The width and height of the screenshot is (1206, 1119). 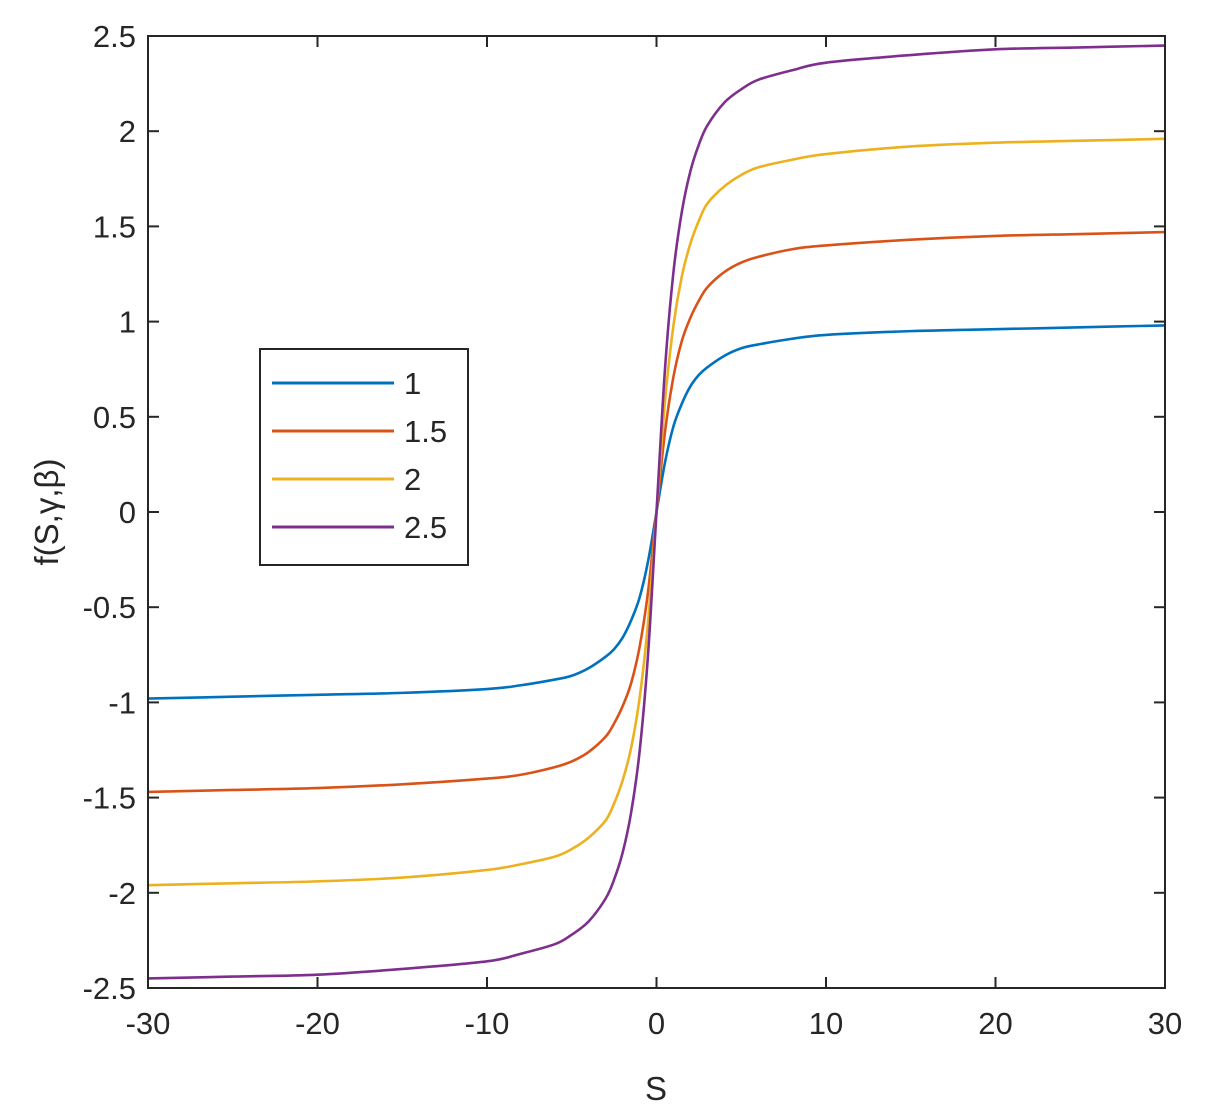 I want to click on y-tick-label: 1.5, so click(x=114, y=226).